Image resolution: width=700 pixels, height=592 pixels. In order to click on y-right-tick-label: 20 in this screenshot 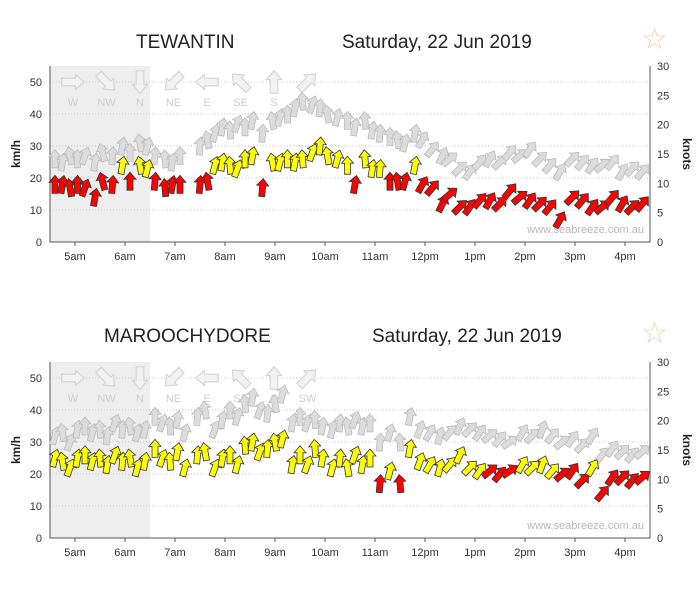, I will do `click(663, 422)`.